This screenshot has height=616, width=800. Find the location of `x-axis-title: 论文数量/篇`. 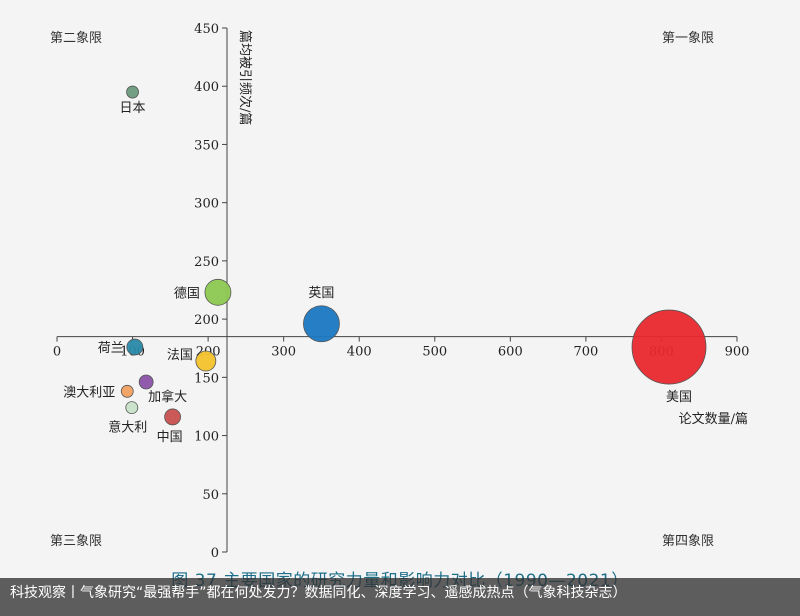

x-axis-title: 论文数量/篇 is located at coordinates (713, 419).